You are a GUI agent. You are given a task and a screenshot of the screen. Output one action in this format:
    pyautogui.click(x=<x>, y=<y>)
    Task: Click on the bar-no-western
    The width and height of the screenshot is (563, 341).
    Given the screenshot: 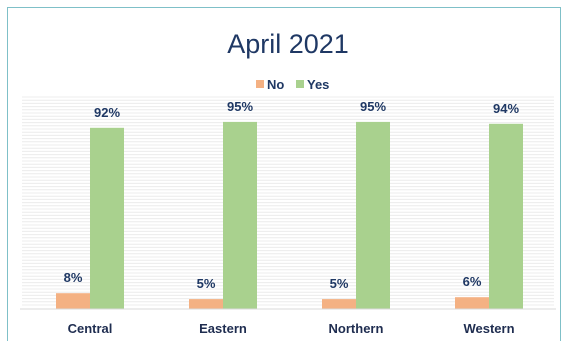 What is the action you would take?
    pyautogui.click(x=472, y=303)
    